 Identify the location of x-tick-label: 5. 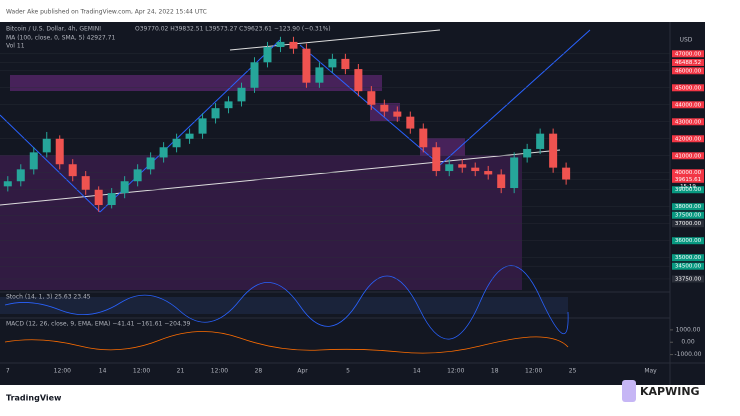
(348, 371).